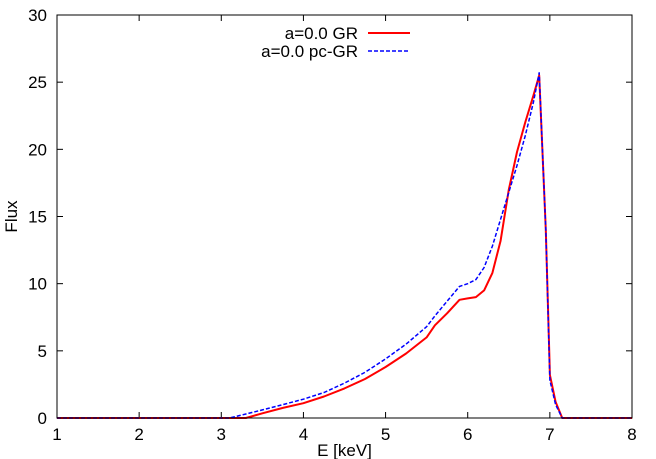 This screenshot has width=656, height=459. Describe the element at coordinates (42, 418) in the screenshot. I see `y-tick-label: 0` at that location.